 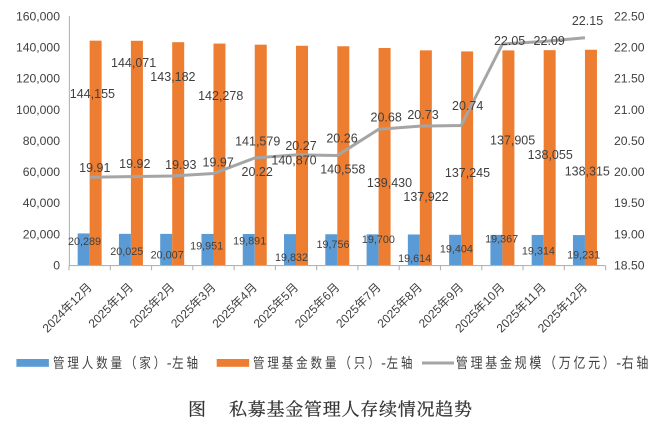 What do you see at coordinates (218, 162) in the screenshot?
I see `svg-text: 19.97` at bounding box center [218, 162].